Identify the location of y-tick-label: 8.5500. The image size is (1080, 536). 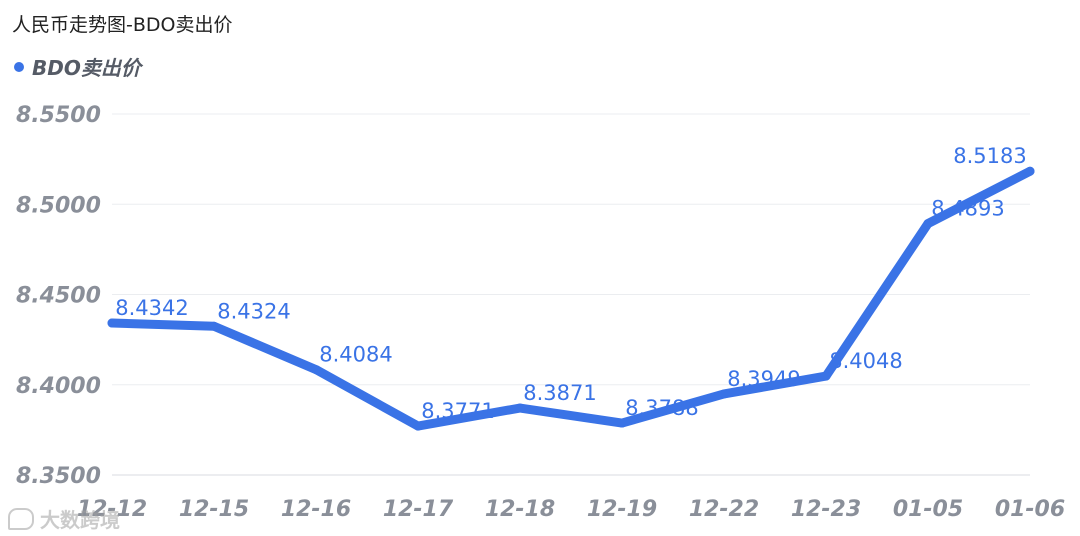
(58, 115).